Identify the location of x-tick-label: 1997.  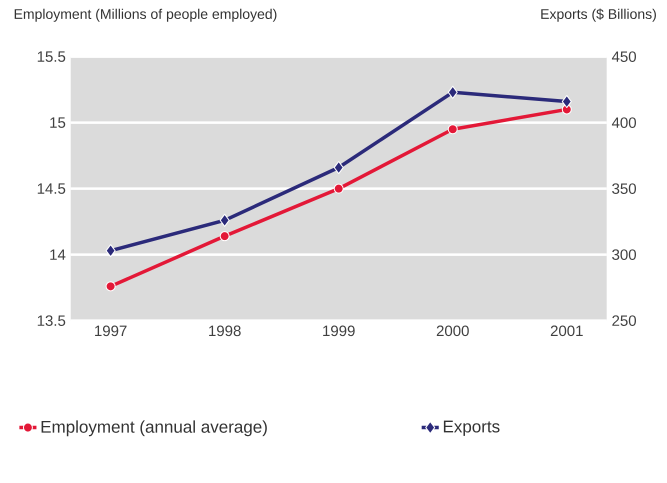
(111, 331).